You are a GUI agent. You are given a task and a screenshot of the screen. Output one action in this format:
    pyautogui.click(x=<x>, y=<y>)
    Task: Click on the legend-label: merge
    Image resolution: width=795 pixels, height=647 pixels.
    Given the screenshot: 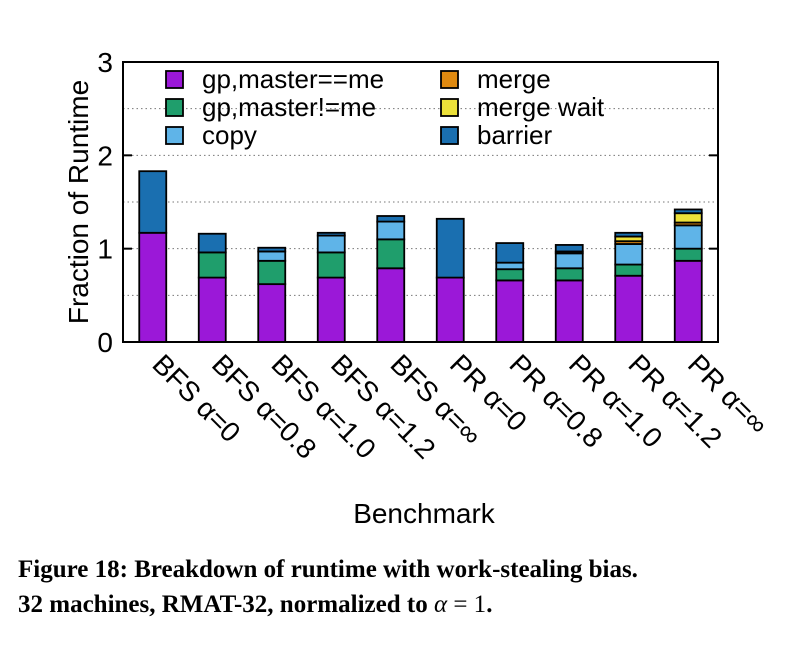 What is the action you would take?
    pyautogui.click(x=514, y=79)
    